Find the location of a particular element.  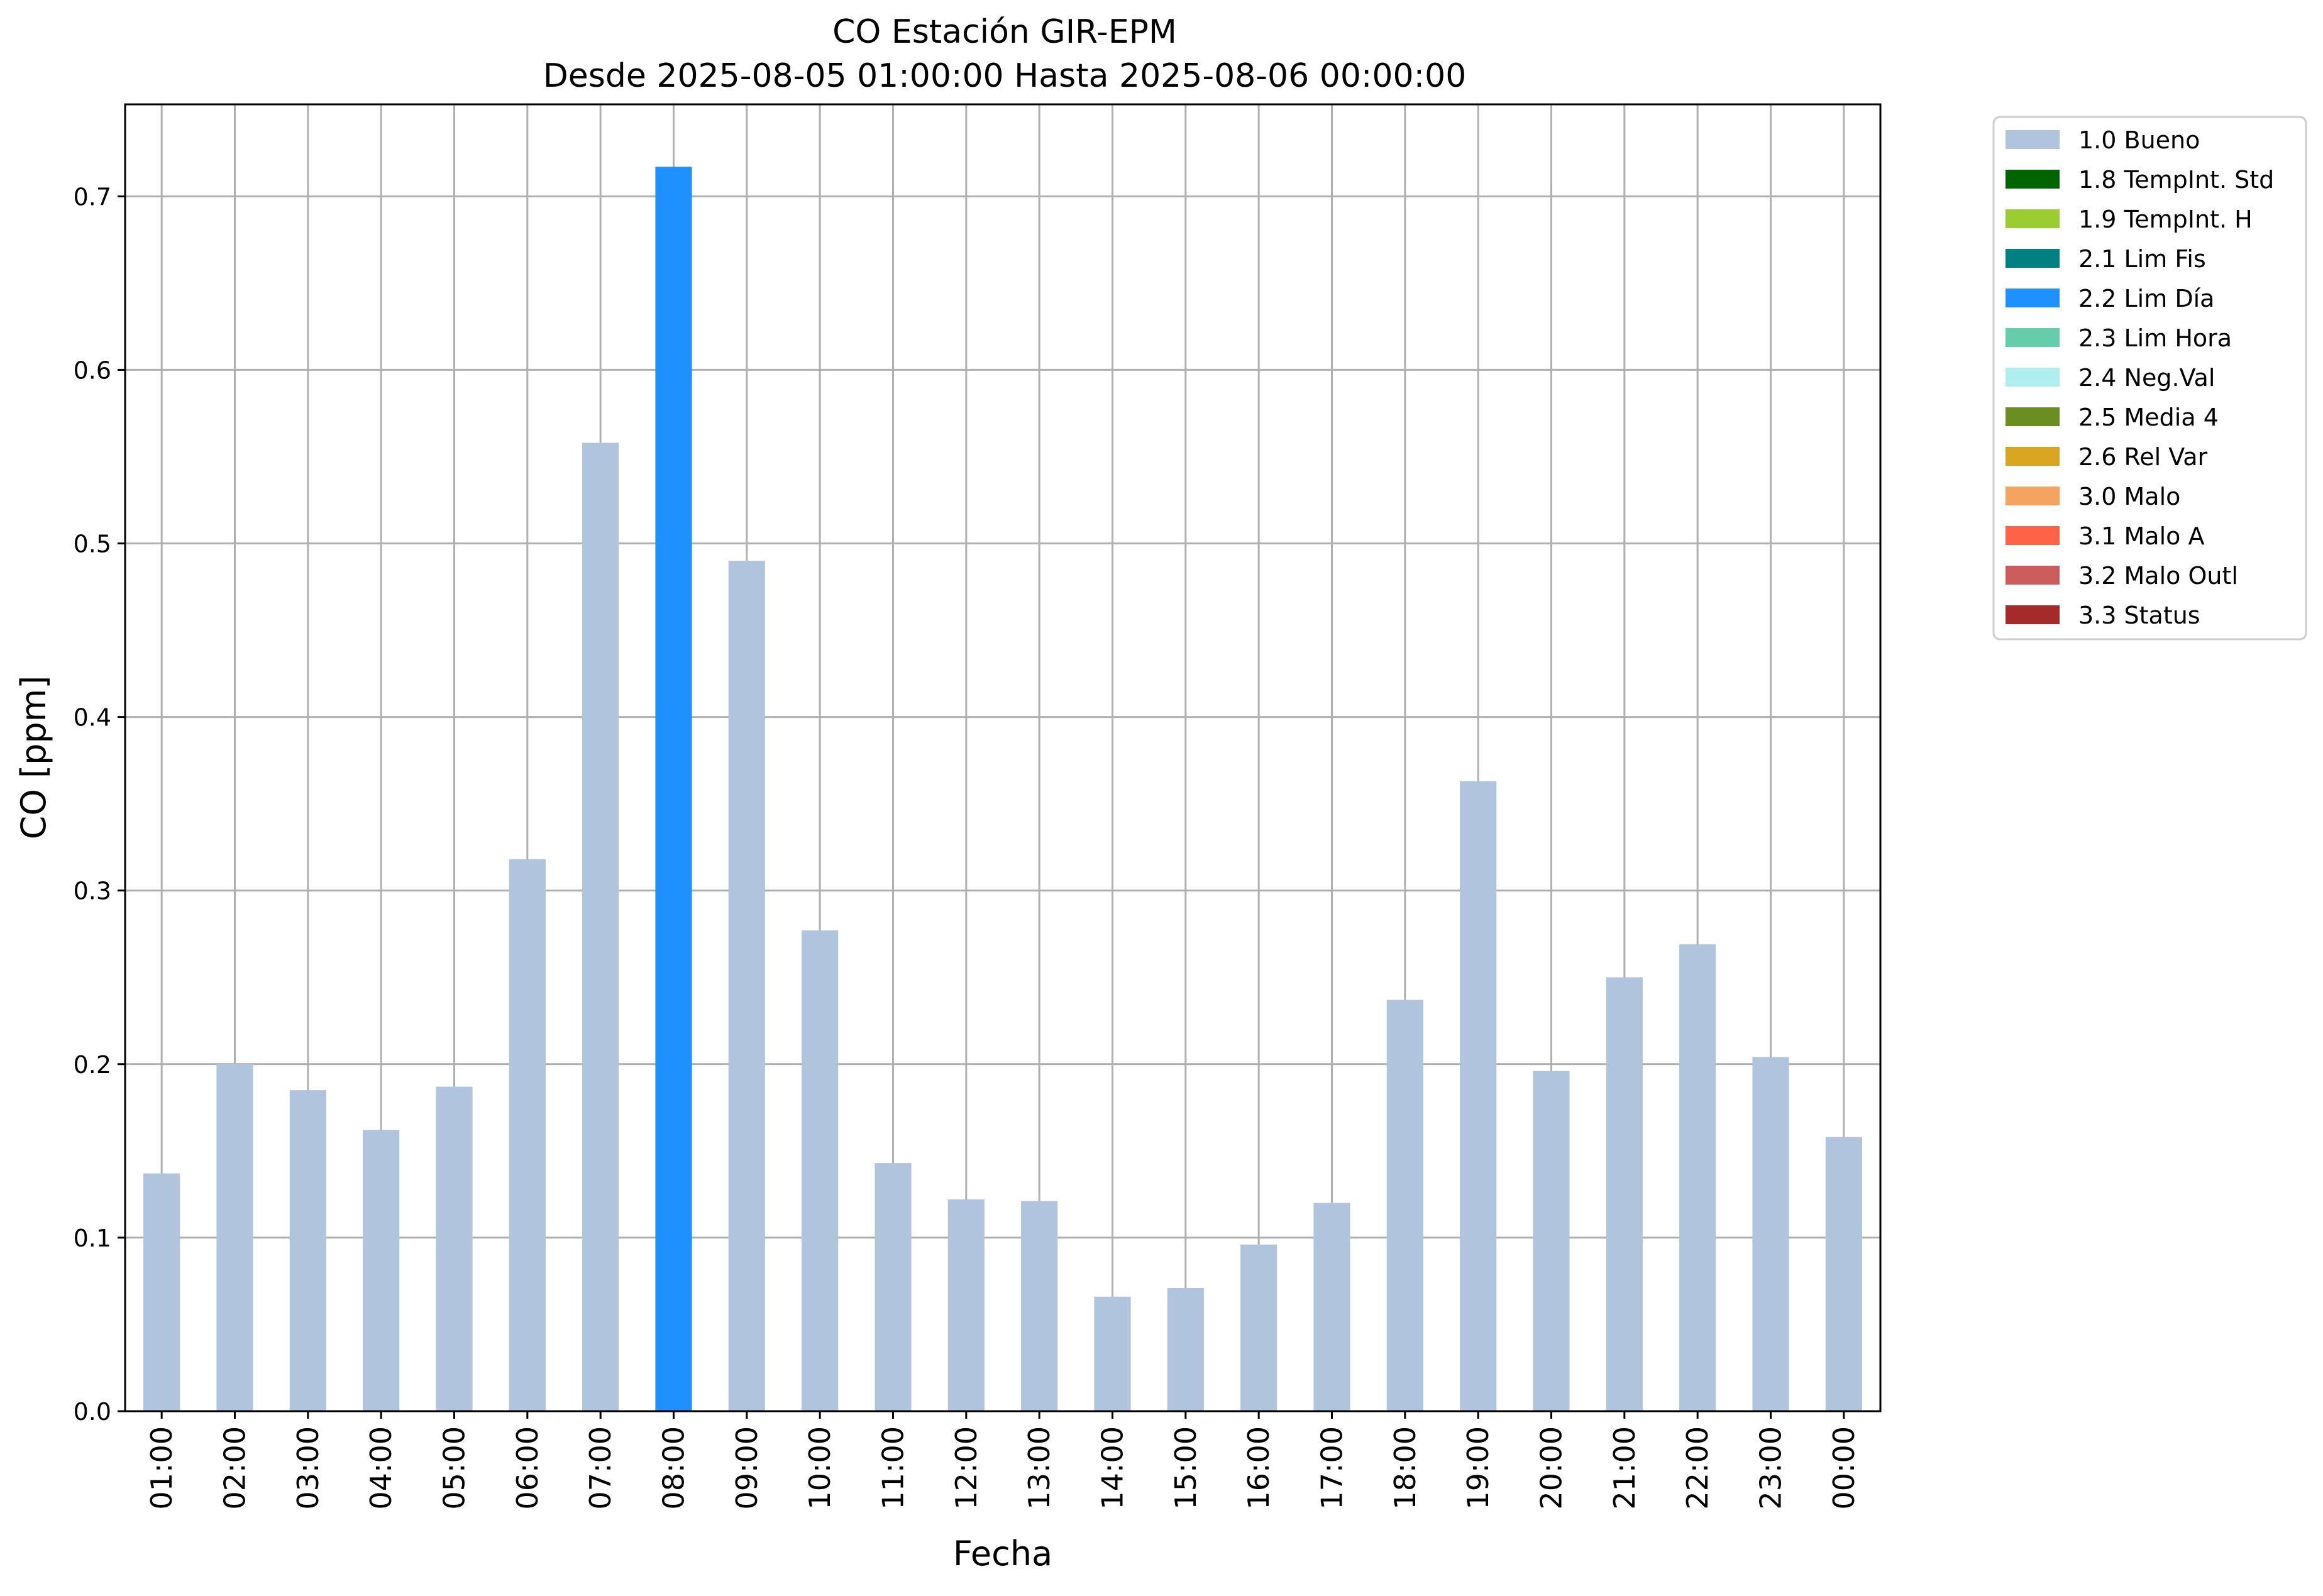

legend-label: 3.0 Malo is located at coordinates (2129, 496).